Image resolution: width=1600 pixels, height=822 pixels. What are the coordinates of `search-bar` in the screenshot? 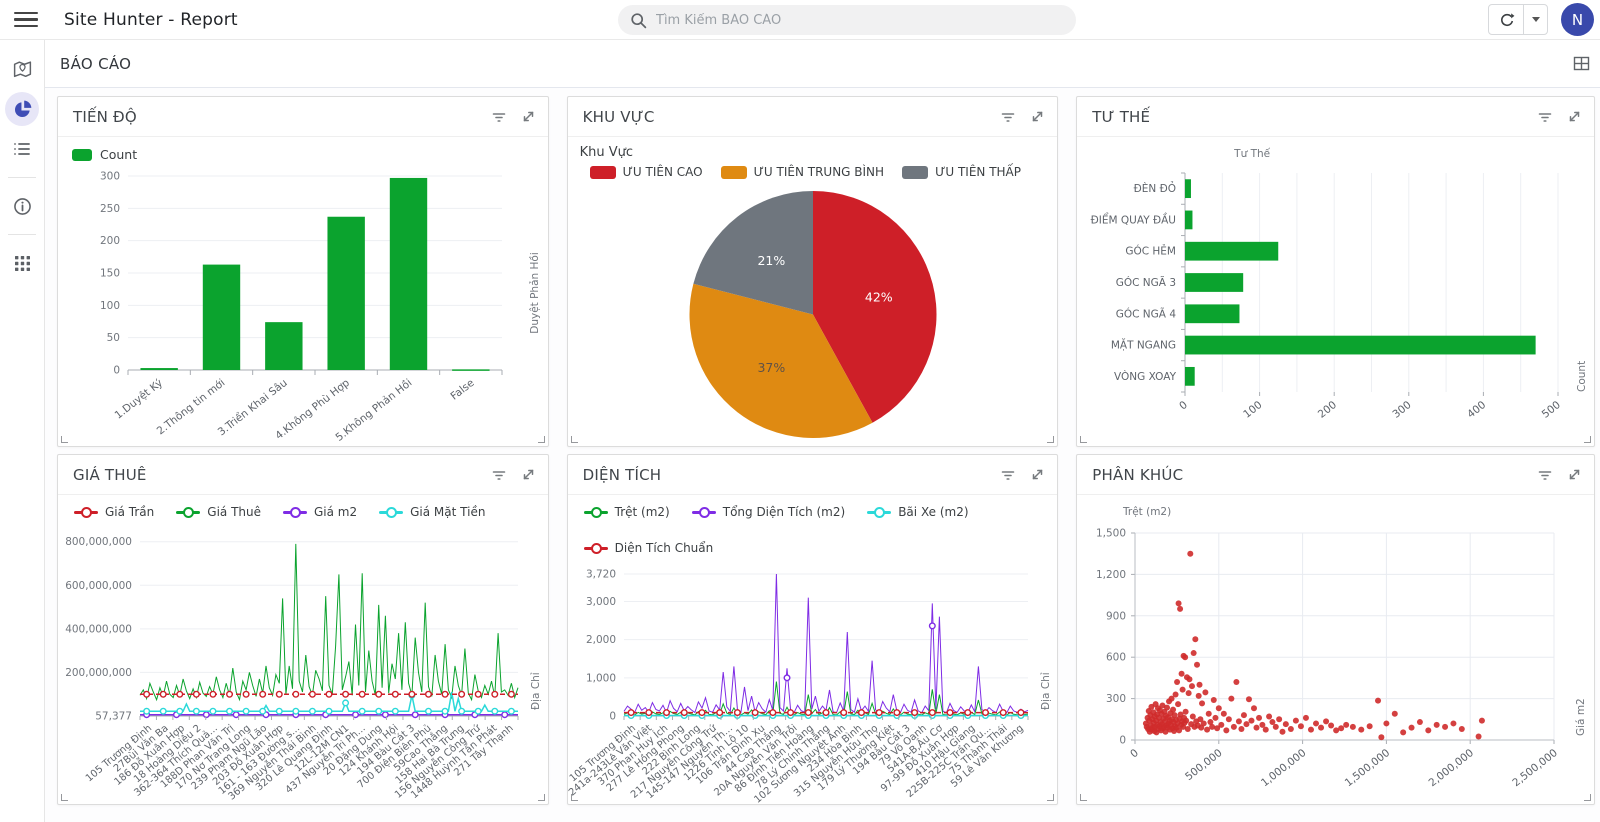 It's located at (847, 20).